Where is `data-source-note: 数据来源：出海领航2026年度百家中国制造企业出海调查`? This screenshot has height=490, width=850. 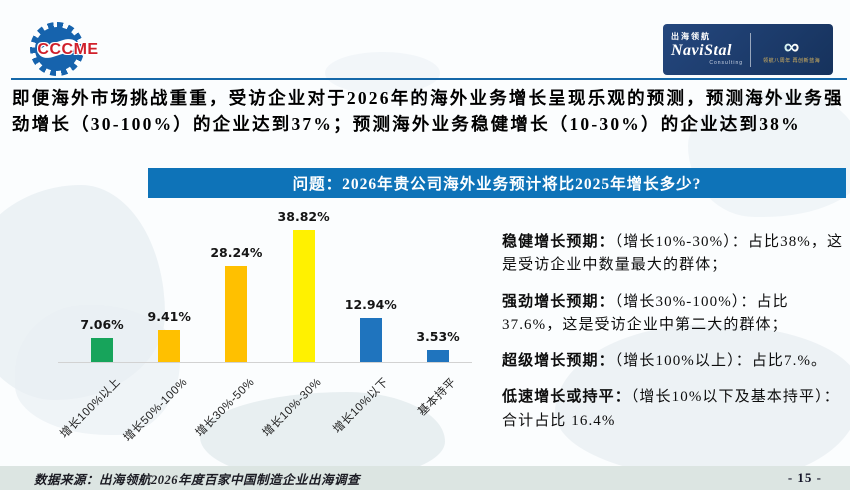
data-source-note: 数据来源：出海领航2026年度百家中国制造企业出海调查 is located at coordinates (197, 479).